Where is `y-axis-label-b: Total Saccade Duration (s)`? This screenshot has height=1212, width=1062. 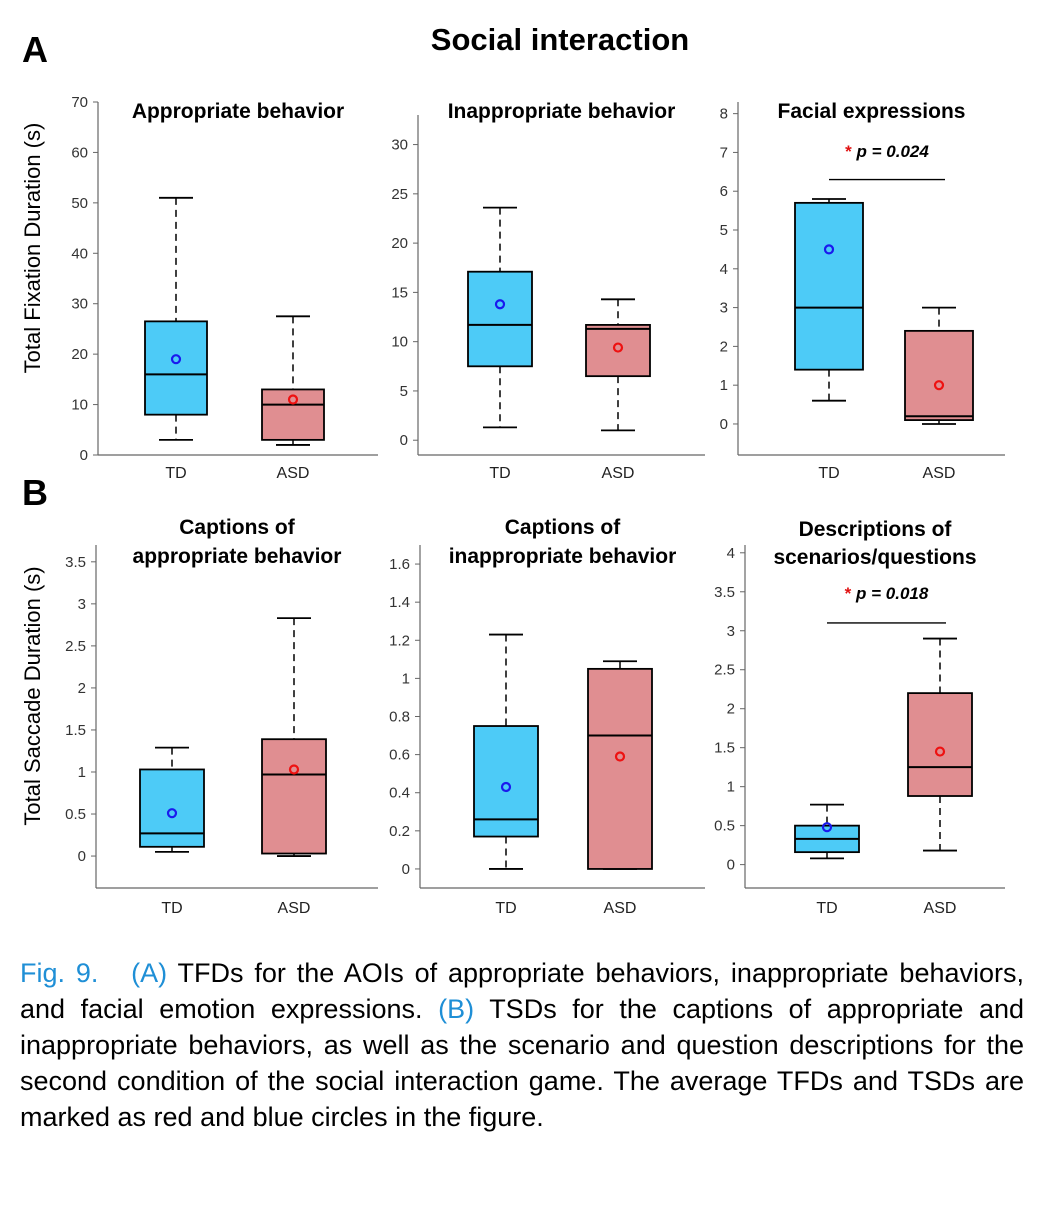
y-axis-label-b: Total Saccade Duration (s) is located at coordinates (32, 695).